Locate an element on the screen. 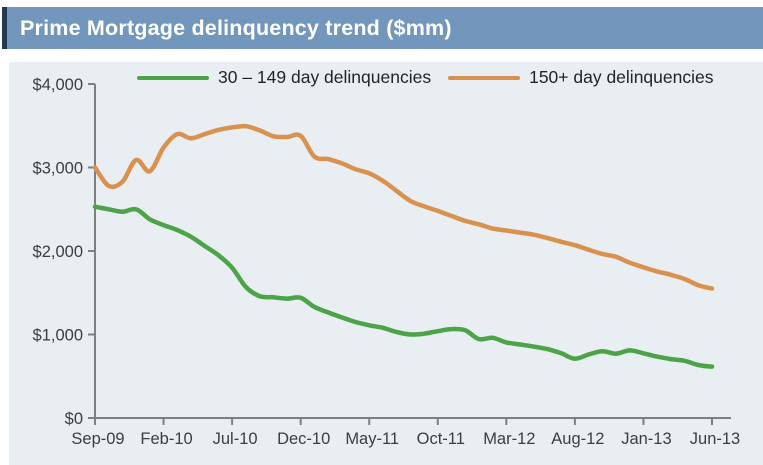 This screenshot has height=465, width=763. legend-label: 150+ day delinquencies is located at coordinates (621, 77).